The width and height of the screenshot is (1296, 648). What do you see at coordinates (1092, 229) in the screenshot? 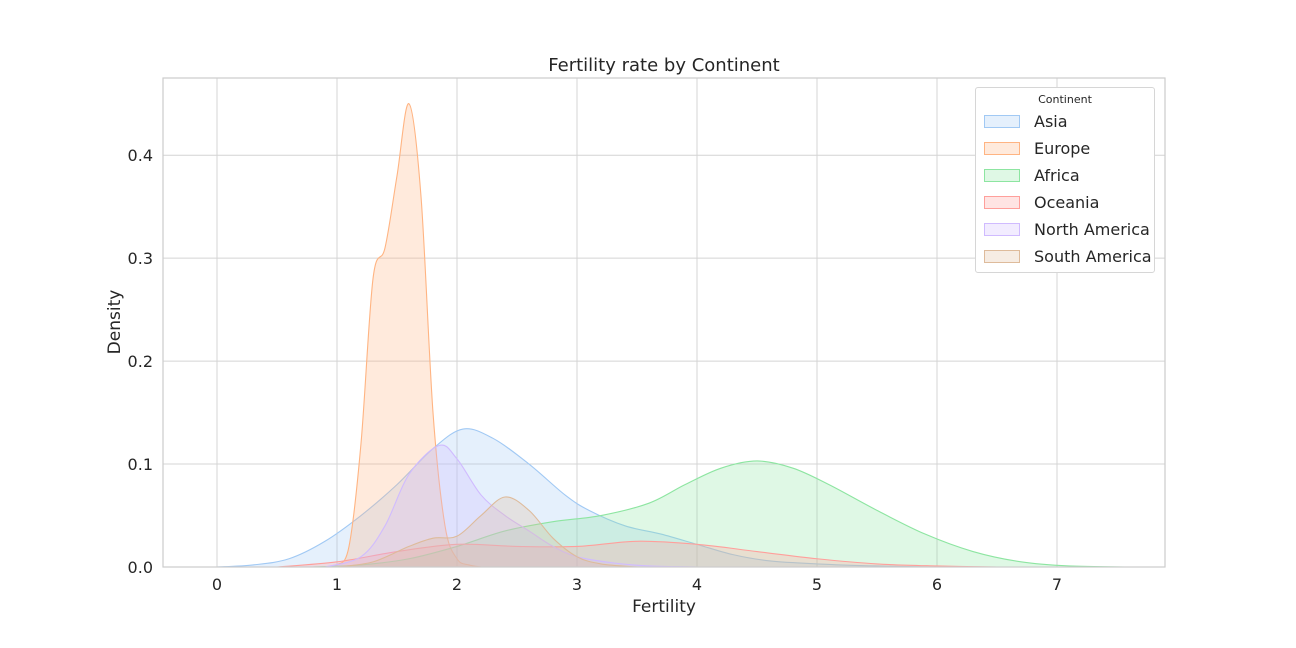
I see `legend-label: North America` at bounding box center [1092, 229].